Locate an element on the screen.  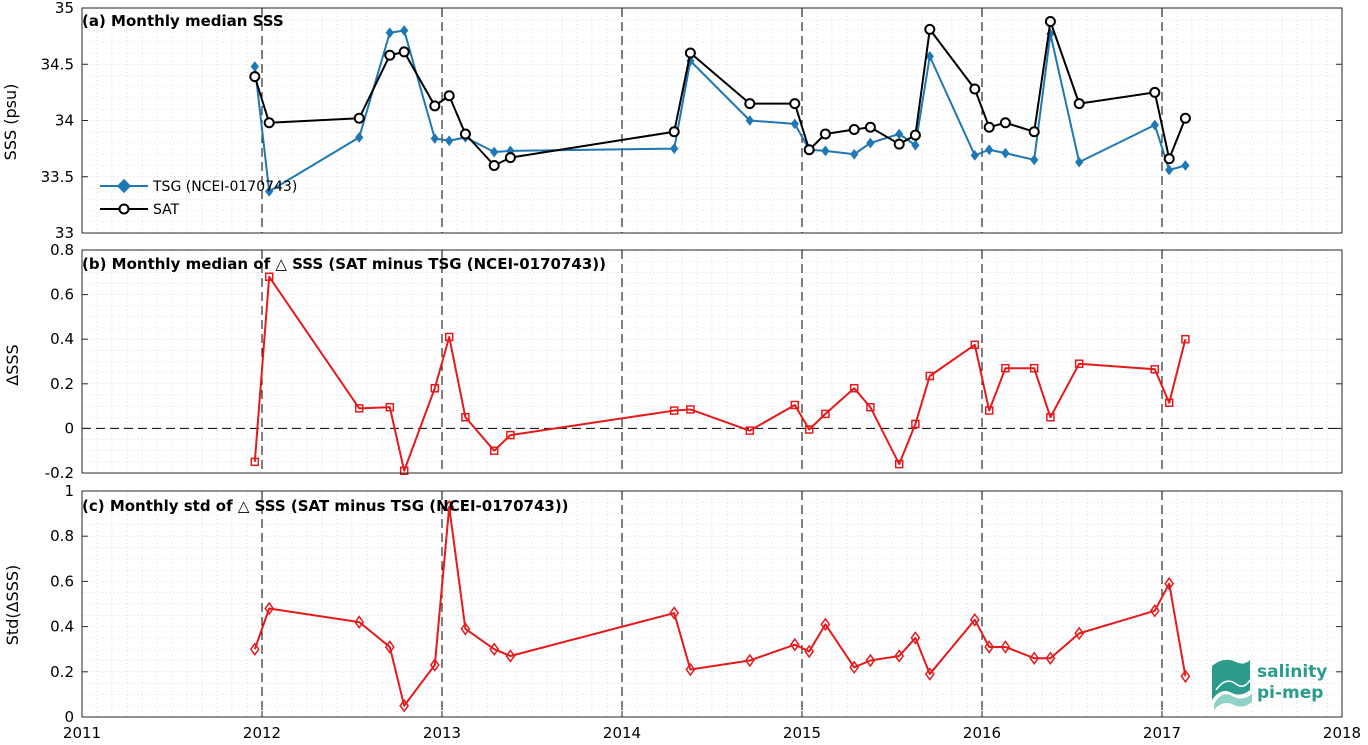
y-tick-label: 33.5 is located at coordinates (57, 177).